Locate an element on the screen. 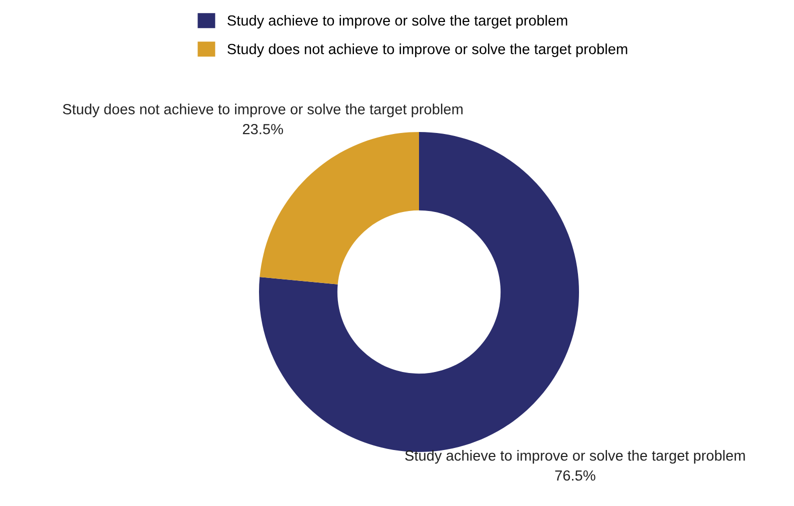 This screenshot has width=794, height=506. legend-label: Study does not achieve to improve or solve the target problem is located at coordinates (428, 51).